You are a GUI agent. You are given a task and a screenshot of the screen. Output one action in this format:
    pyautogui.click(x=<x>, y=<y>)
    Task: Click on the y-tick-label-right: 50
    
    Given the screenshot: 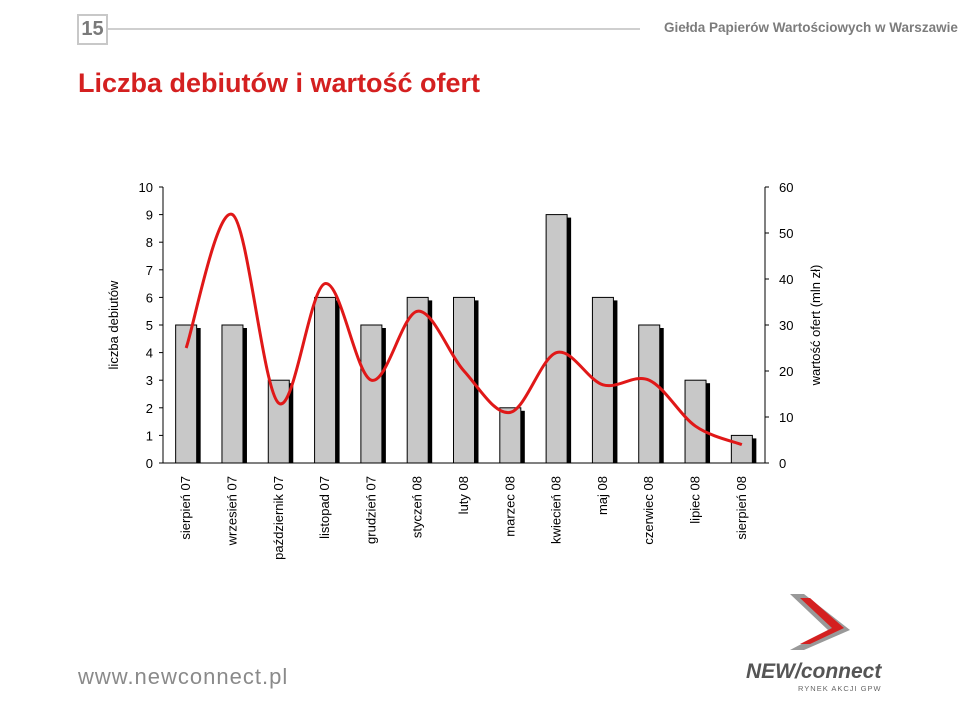 What is the action you would take?
    pyautogui.click(x=786, y=233)
    